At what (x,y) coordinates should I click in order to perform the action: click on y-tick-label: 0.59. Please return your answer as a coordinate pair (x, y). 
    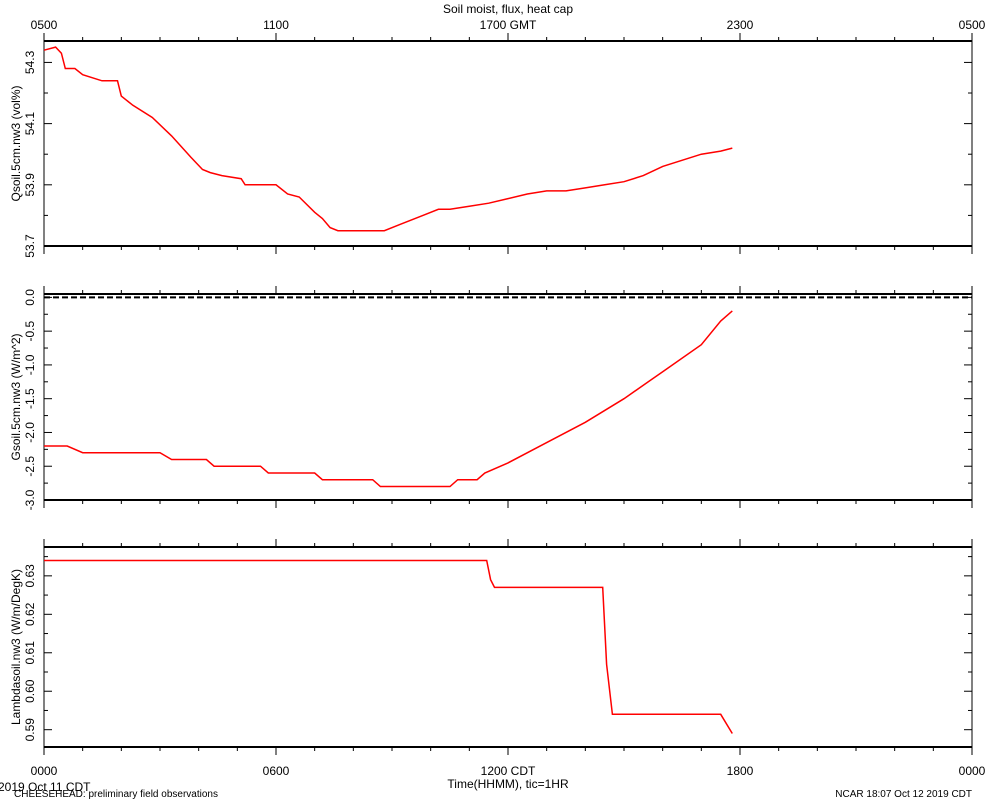
    Looking at the image, I should click on (30, 730).